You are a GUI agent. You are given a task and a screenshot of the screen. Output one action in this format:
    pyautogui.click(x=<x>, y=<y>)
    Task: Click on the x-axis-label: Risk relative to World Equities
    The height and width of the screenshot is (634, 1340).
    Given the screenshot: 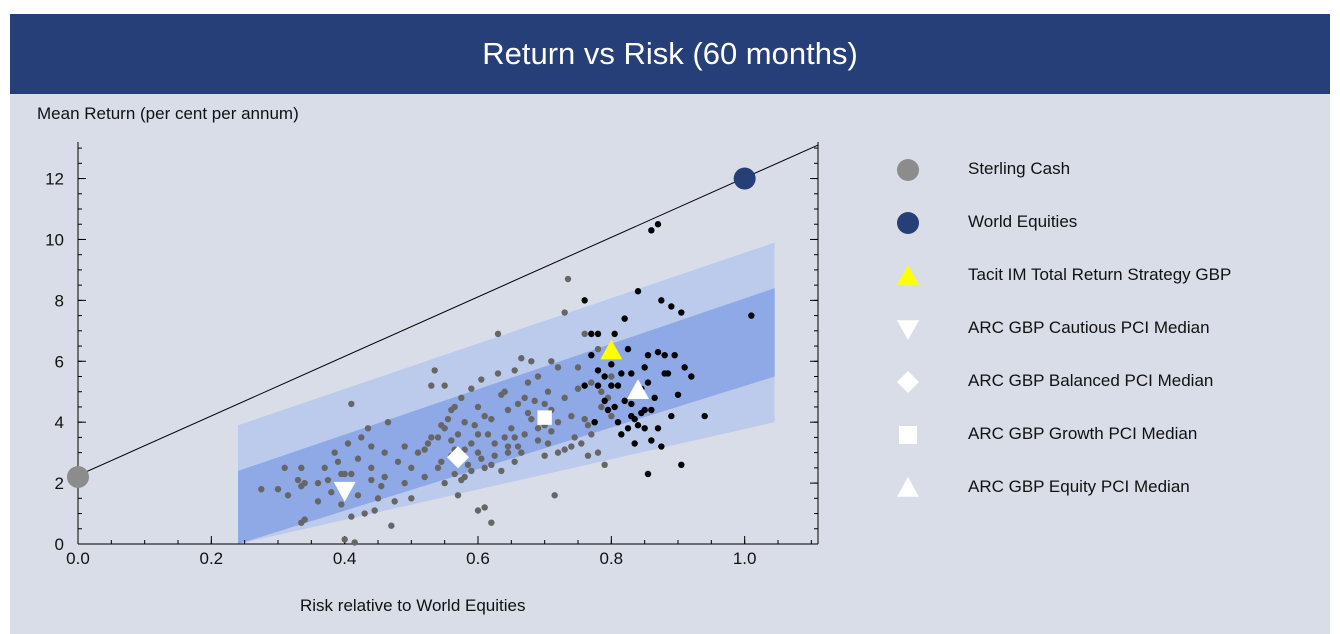 What is the action you would take?
    pyautogui.click(x=413, y=605)
    